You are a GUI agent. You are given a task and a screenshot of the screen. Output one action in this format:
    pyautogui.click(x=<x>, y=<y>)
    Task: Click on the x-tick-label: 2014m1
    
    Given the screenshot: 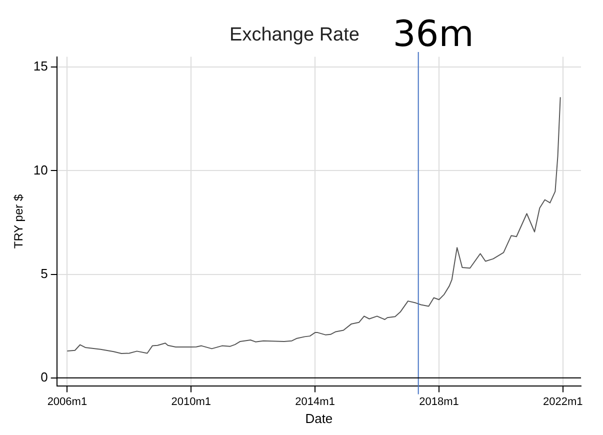 What is the action you would take?
    pyautogui.click(x=315, y=402)
    